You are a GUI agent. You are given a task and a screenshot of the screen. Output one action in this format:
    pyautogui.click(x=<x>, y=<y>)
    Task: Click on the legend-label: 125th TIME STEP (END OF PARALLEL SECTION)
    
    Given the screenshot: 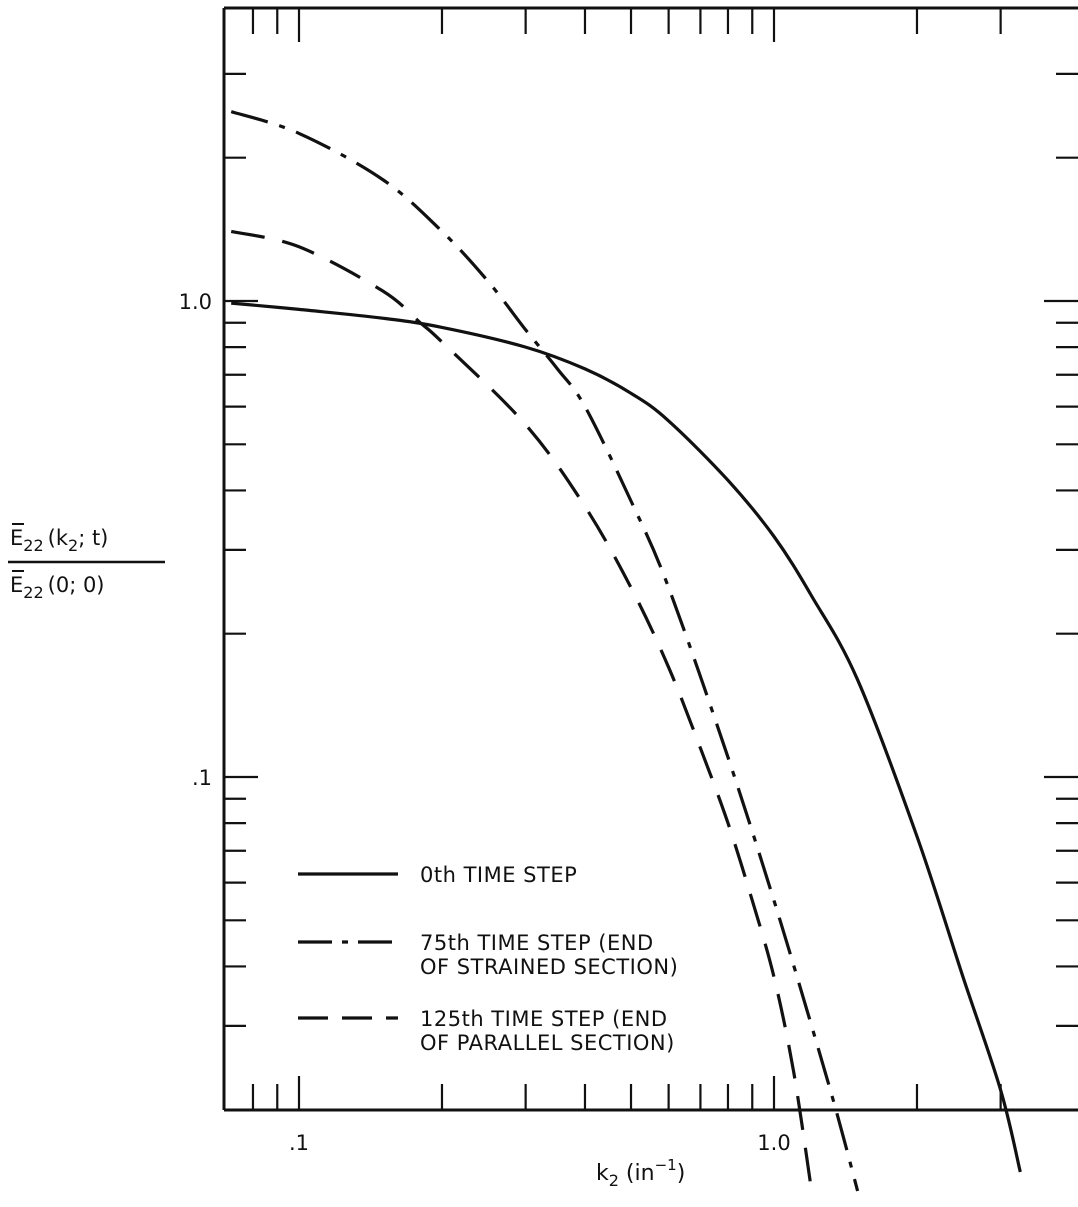 What is the action you would take?
    pyautogui.click(x=547, y=1031)
    